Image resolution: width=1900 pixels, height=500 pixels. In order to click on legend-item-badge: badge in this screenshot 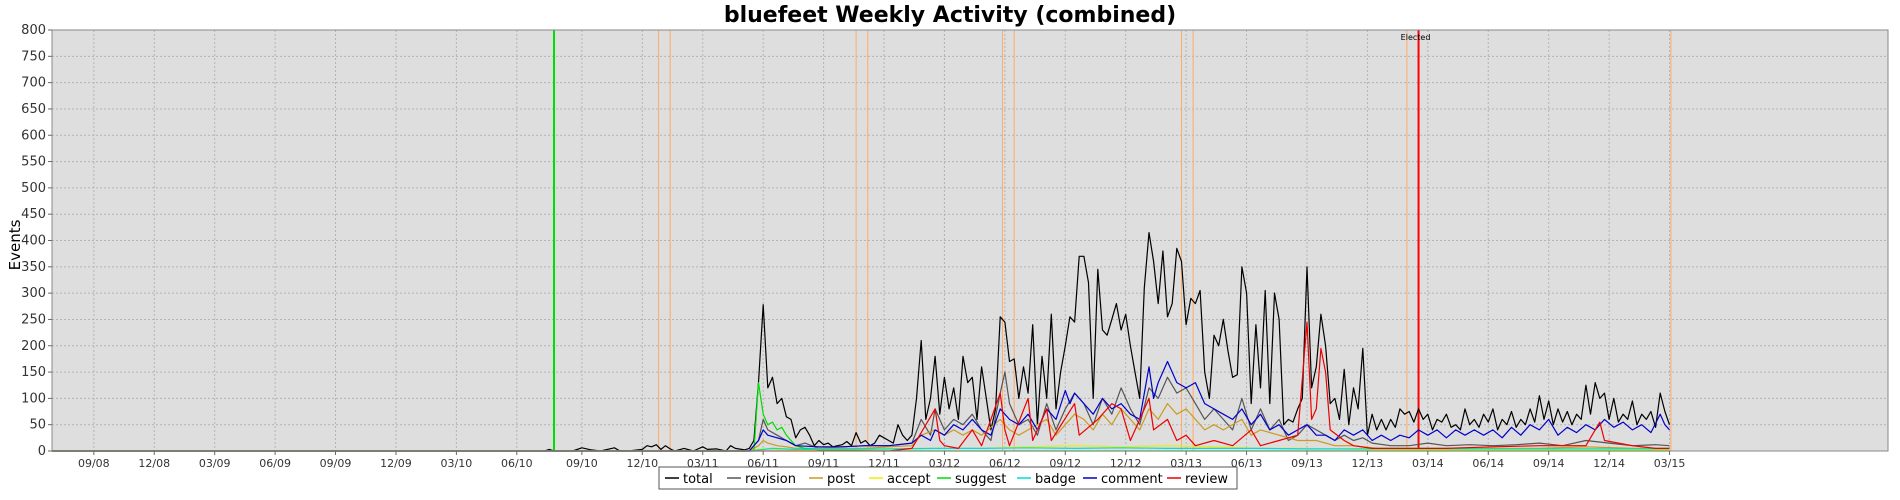, I will do `click(1046, 479)`.